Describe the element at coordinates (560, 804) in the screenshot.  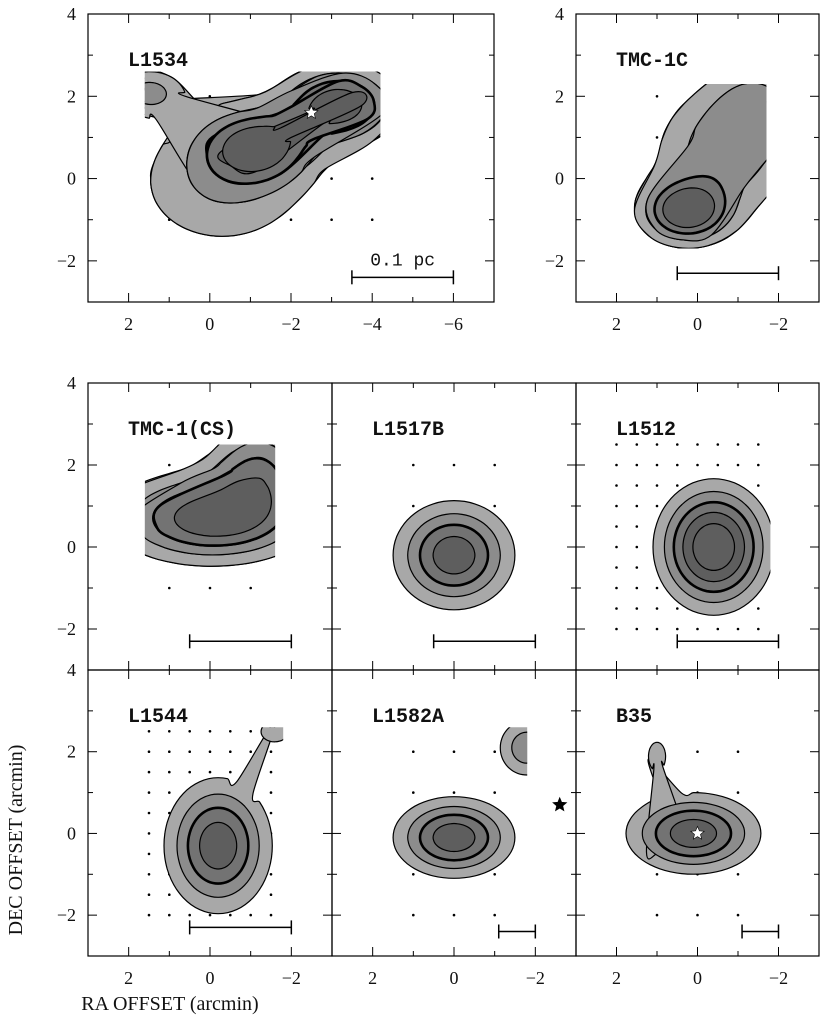
I see `source-star-icon` at that location.